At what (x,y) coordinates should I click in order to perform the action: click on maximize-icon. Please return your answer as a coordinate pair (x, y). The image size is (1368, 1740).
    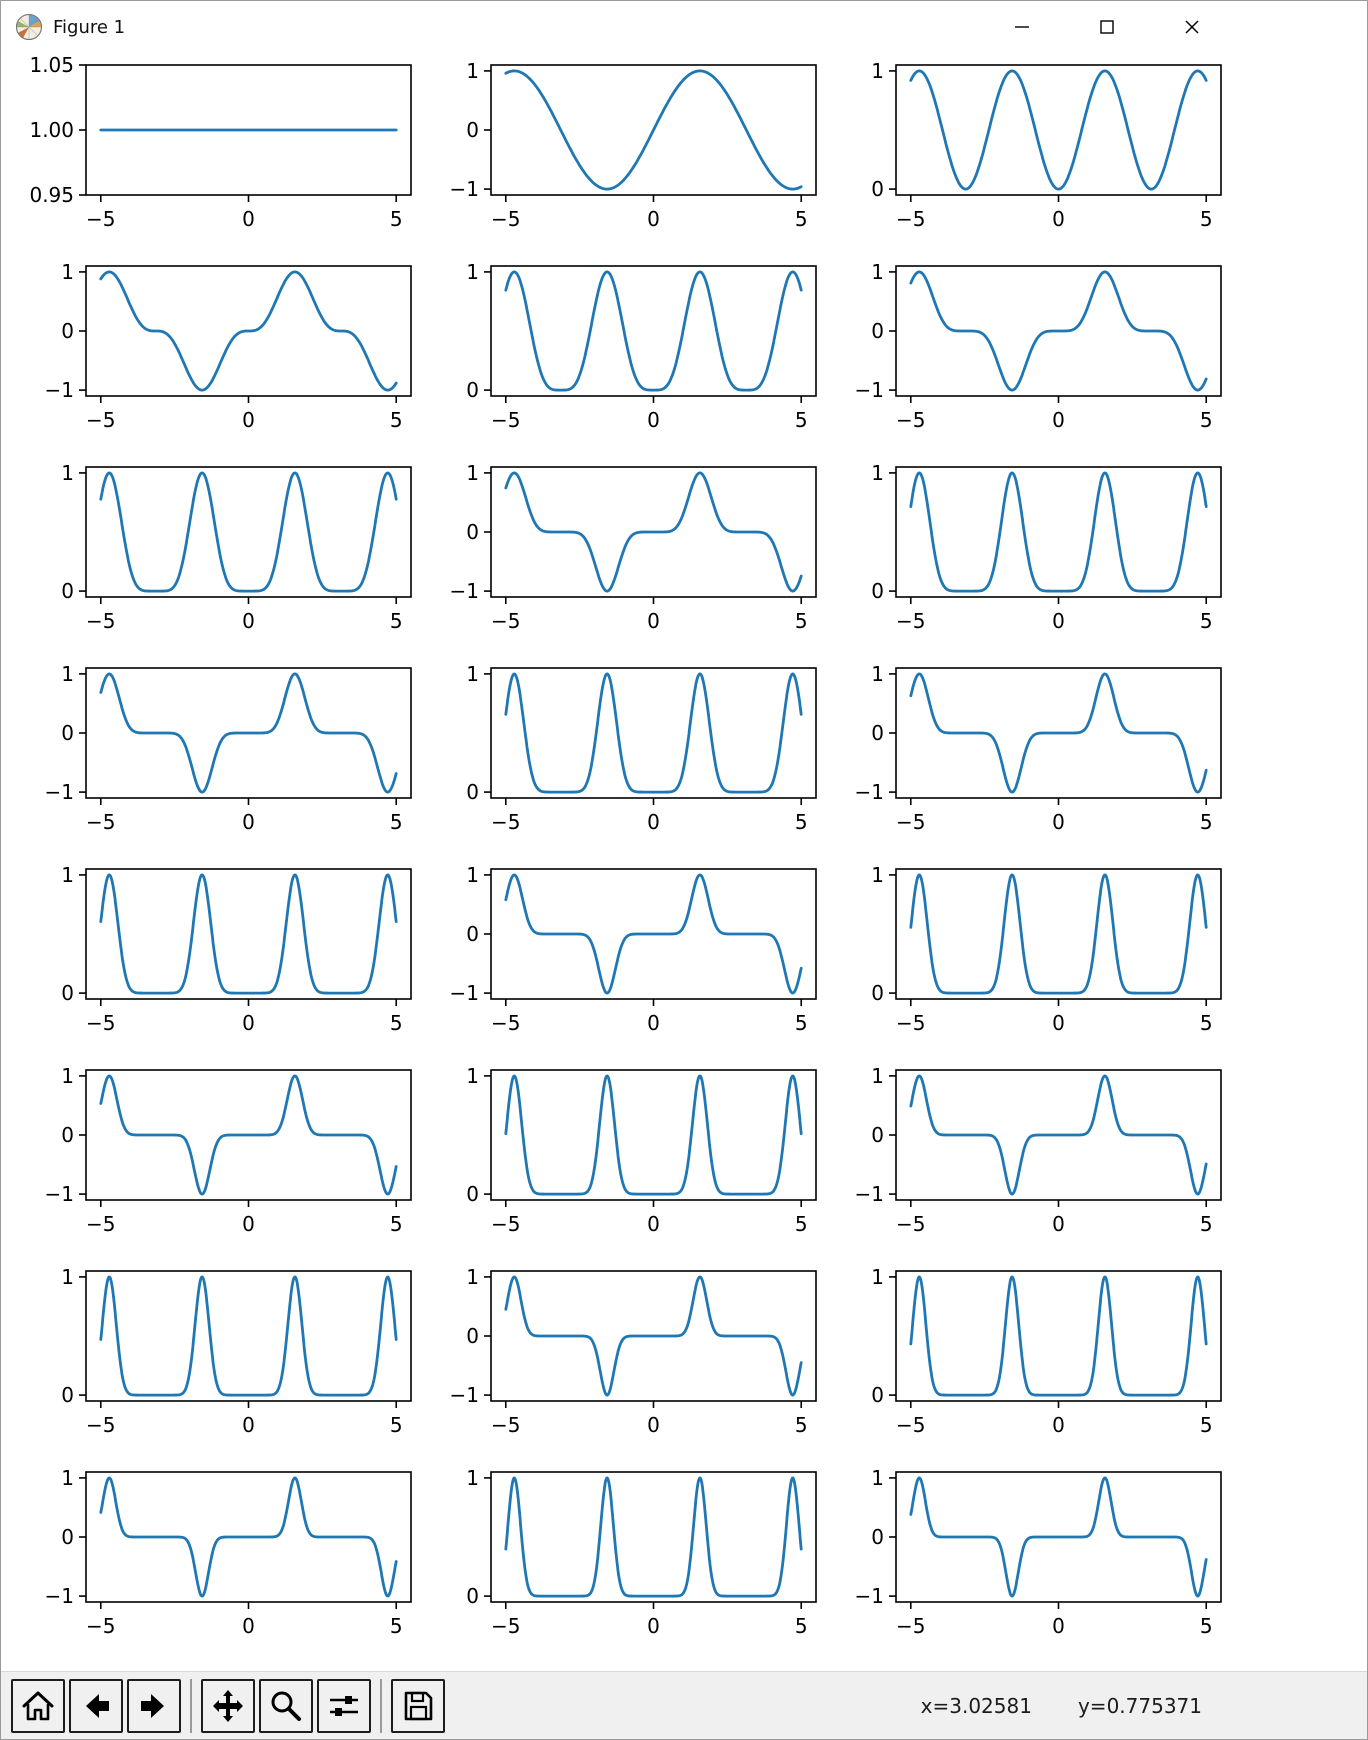
    Looking at the image, I should click on (1106, 27).